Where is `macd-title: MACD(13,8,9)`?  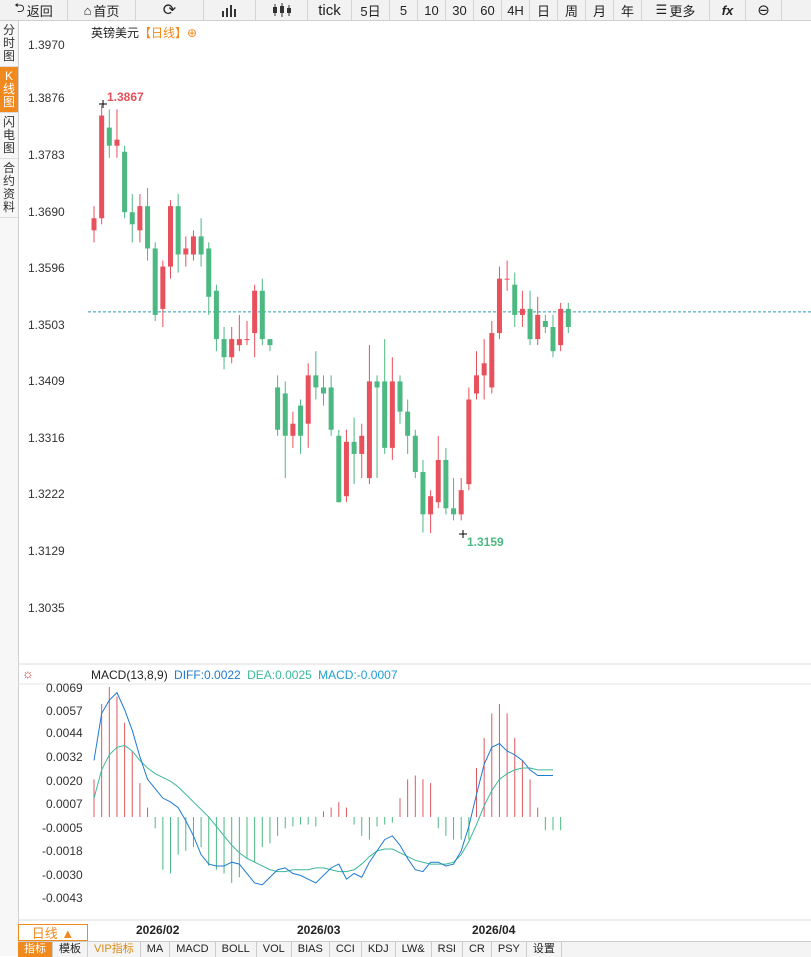 macd-title: MACD(13,8,9) is located at coordinates (129, 675).